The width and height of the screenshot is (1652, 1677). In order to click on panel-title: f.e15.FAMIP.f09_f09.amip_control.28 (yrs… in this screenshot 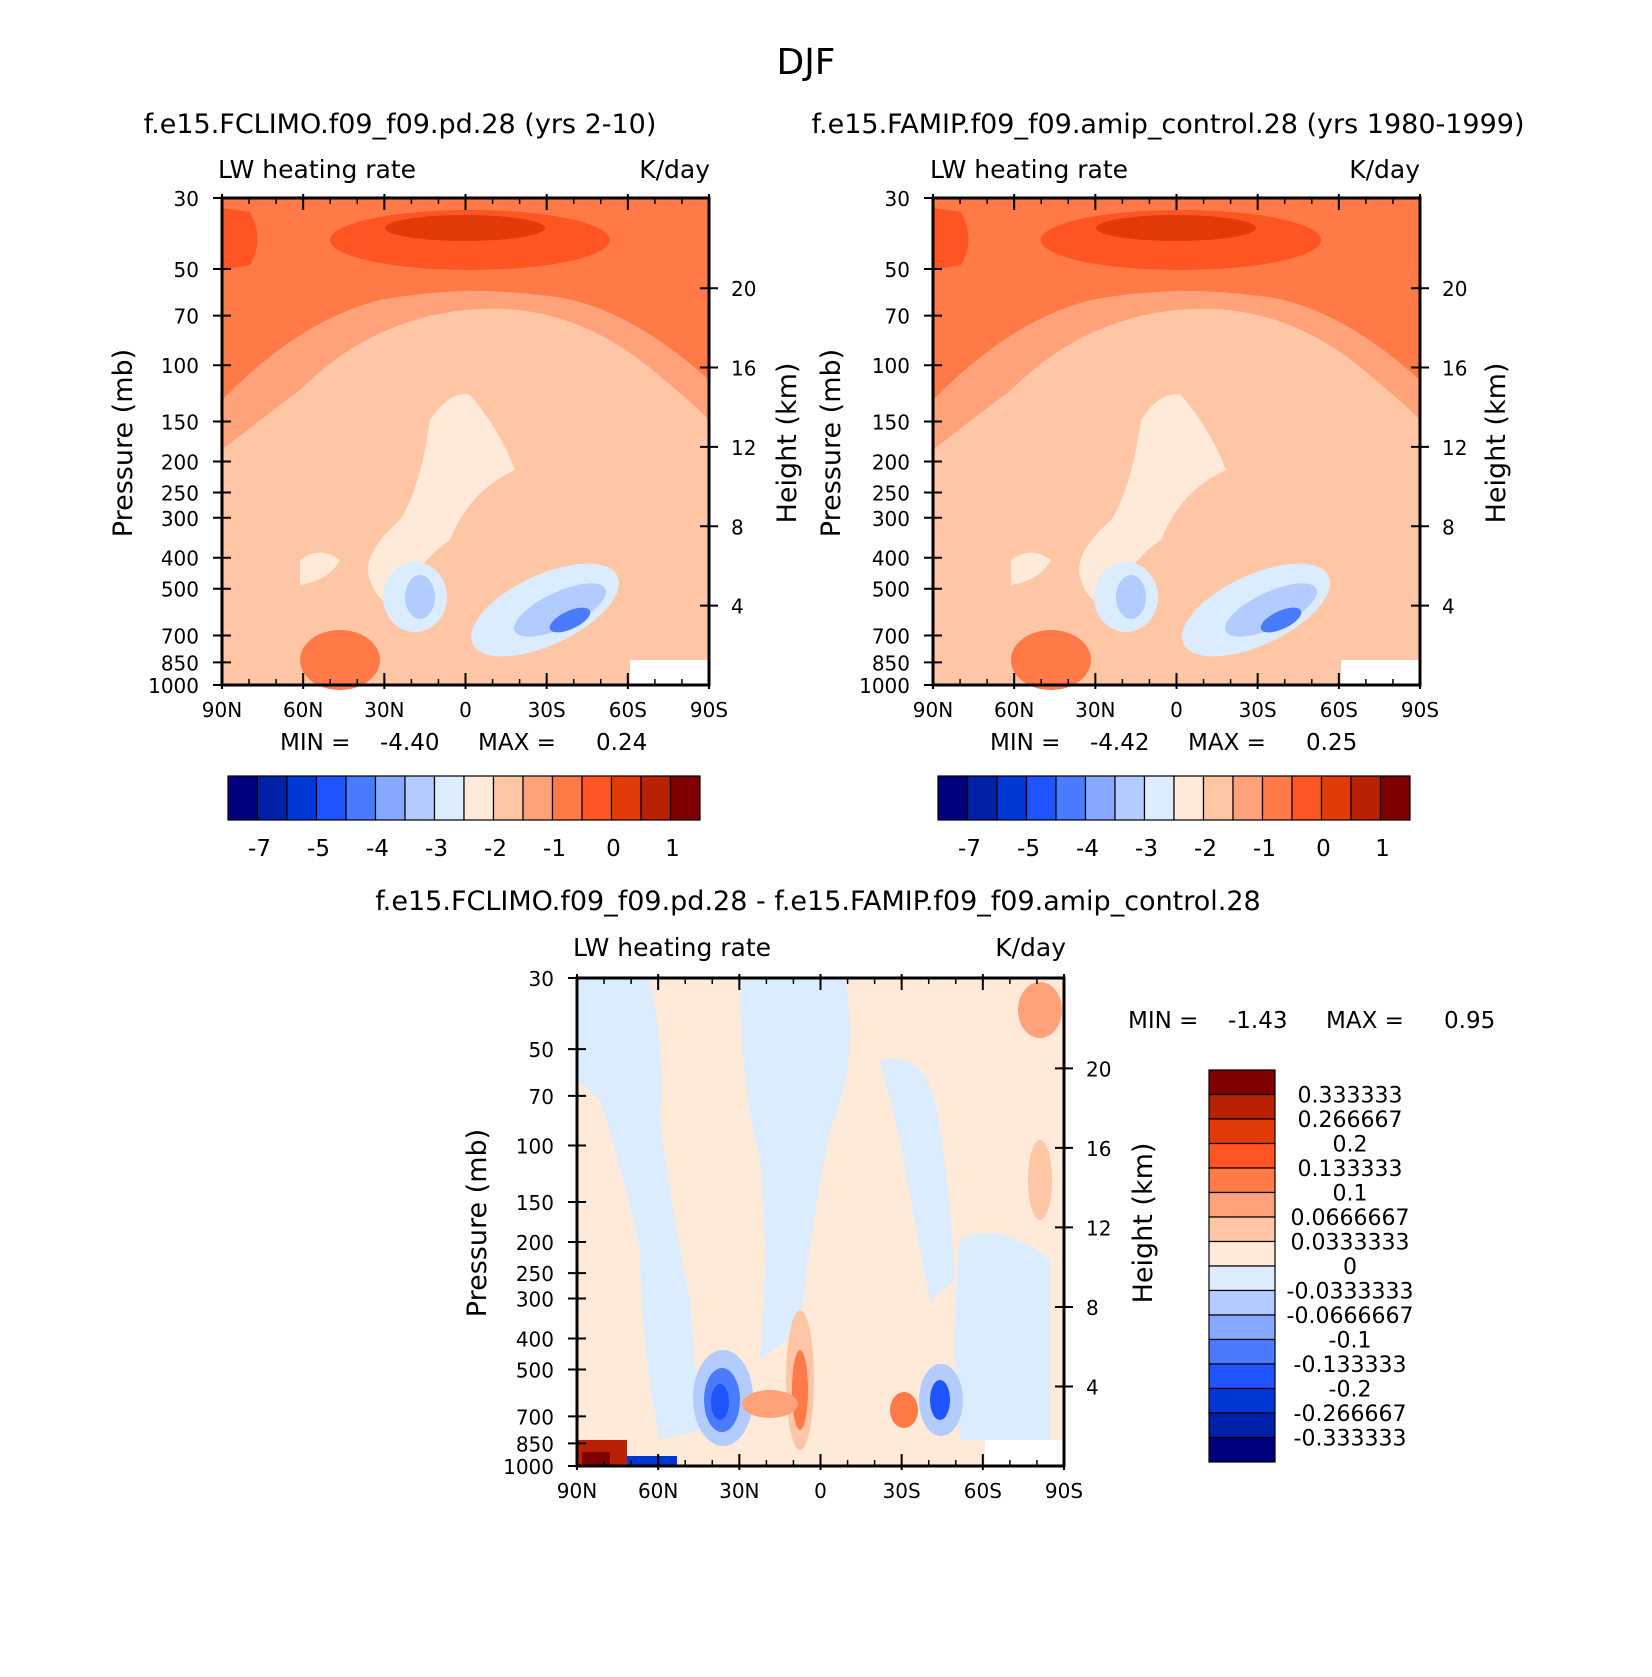, I will do `click(1168, 124)`.